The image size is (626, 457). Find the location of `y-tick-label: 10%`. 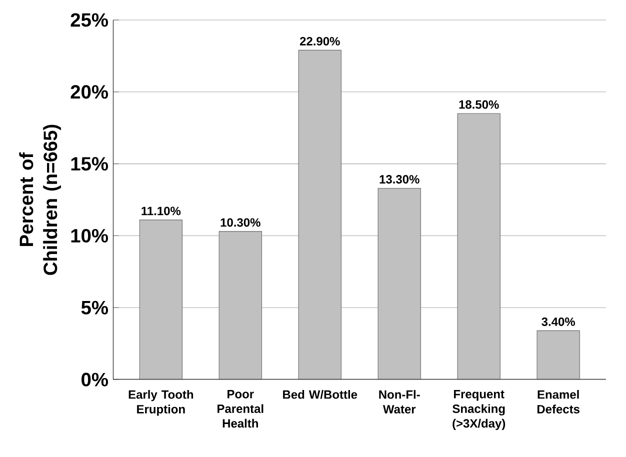

y-tick-label: 10% is located at coordinates (89, 236).